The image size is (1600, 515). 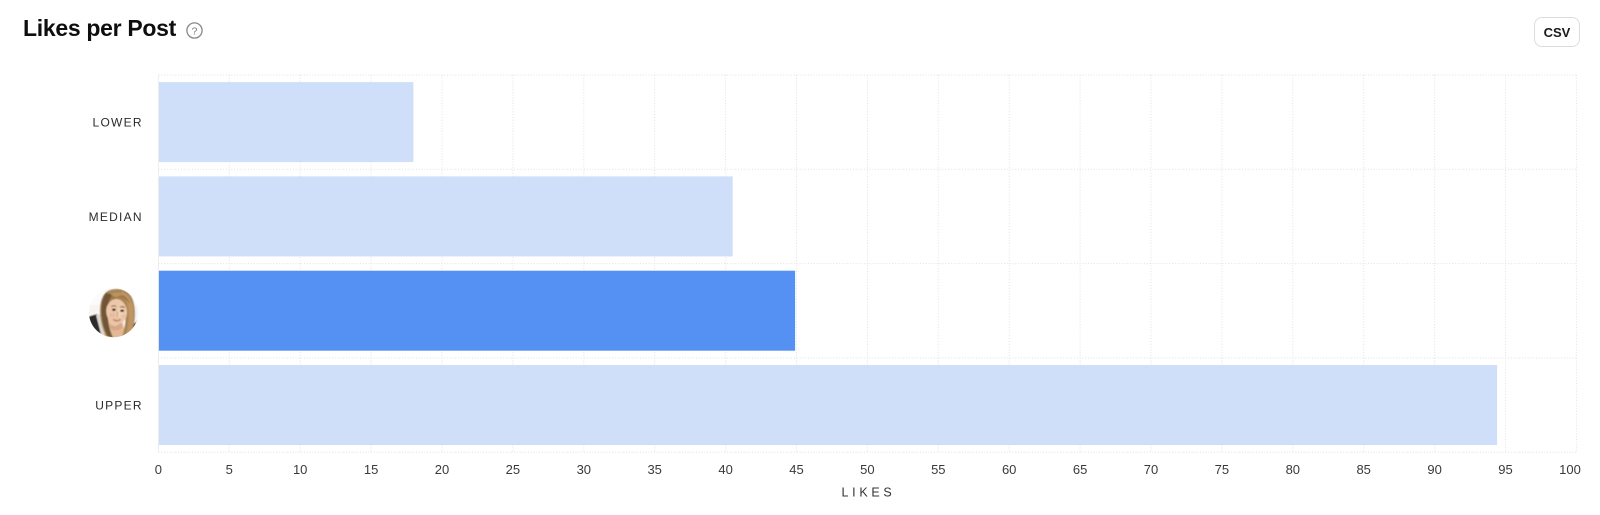 I want to click on svg-text: 70, so click(x=1151, y=469).